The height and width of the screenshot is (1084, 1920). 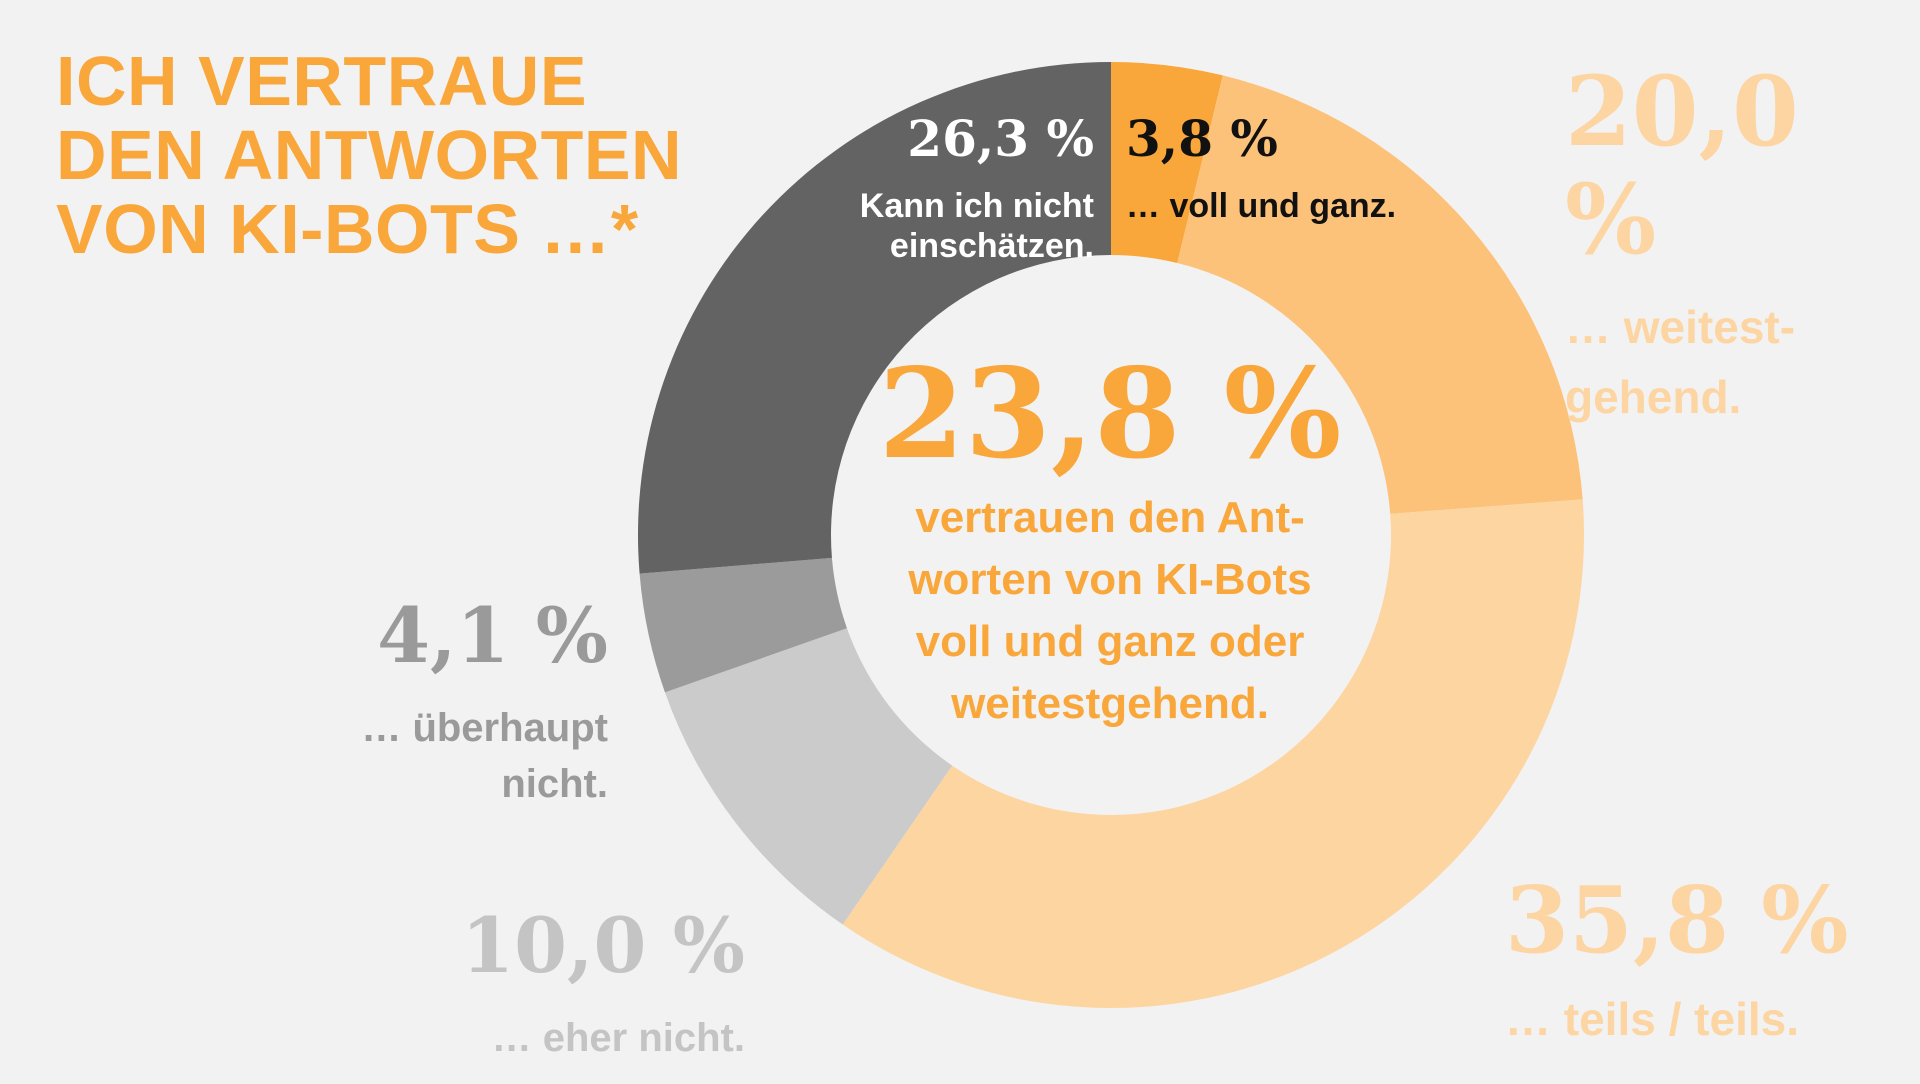 I want to click on slice-category-label: … überhaupt nicht., so click(x=484, y=756).